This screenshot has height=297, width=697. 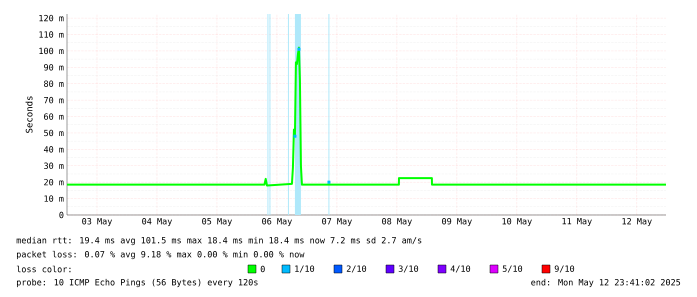 What do you see at coordinates (337, 222) in the screenshot?
I see `x-tick-label: 07 May` at bounding box center [337, 222].